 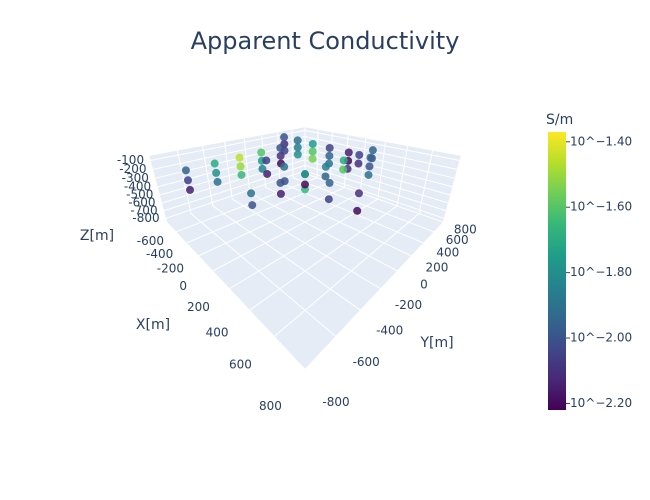 What do you see at coordinates (183, 286) in the screenshot?
I see `x-tick-label: 0` at bounding box center [183, 286].